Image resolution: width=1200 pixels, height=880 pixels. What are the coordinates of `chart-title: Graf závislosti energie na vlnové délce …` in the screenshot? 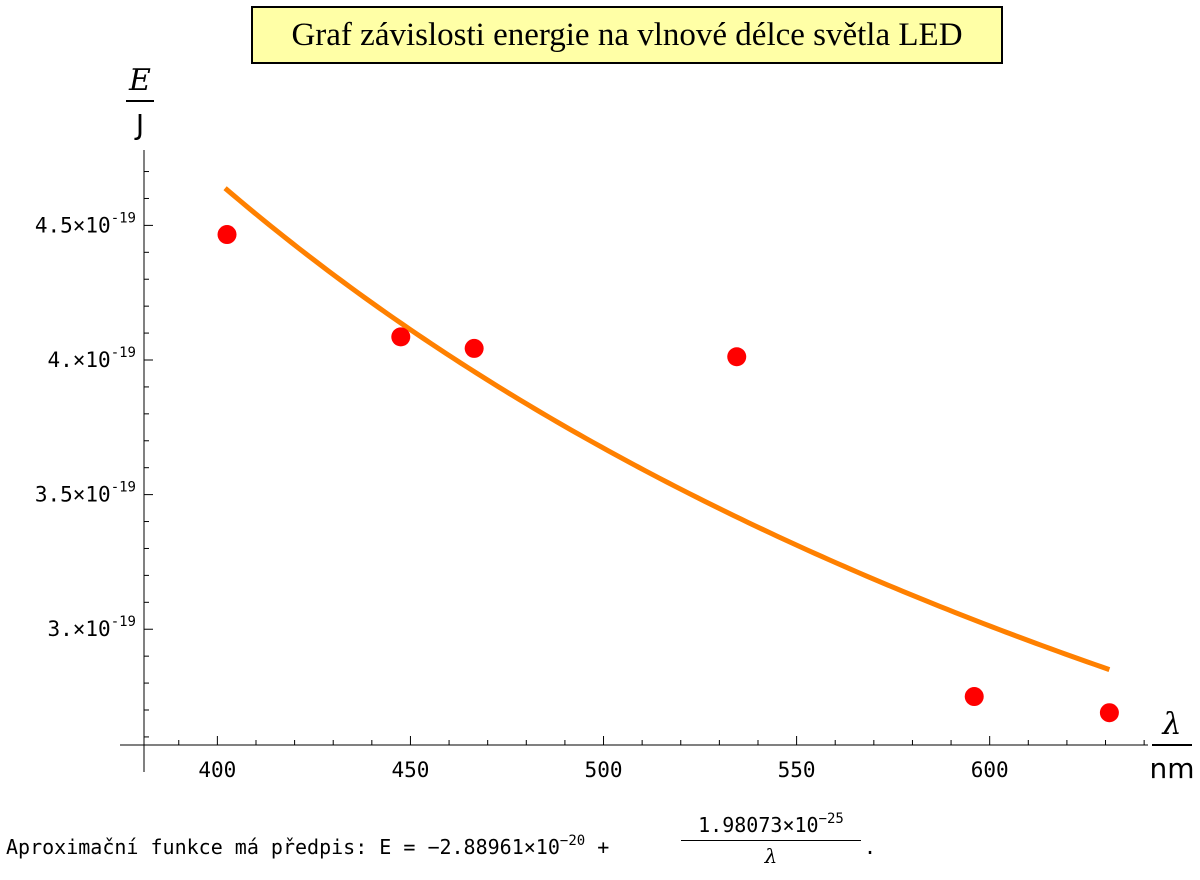 It's located at (627, 35).